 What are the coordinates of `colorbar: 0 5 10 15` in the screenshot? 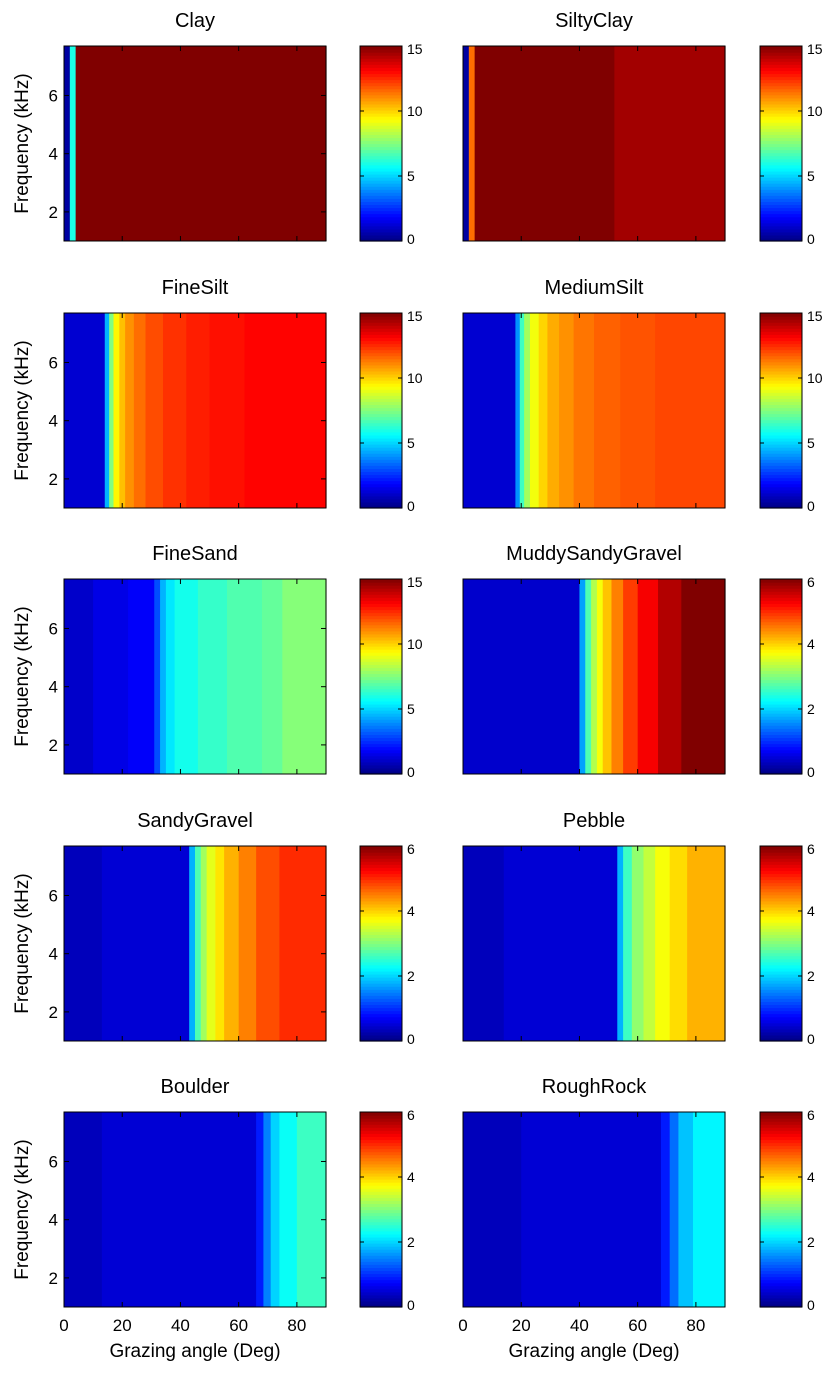 It's located at (791, 411).